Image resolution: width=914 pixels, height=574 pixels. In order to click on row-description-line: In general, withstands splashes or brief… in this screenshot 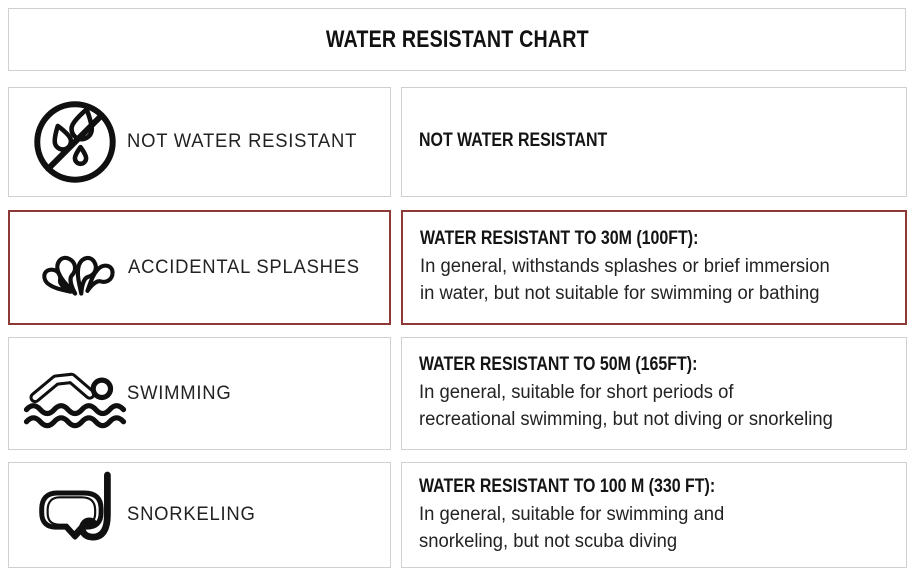, I will do `click(625, 266)`.